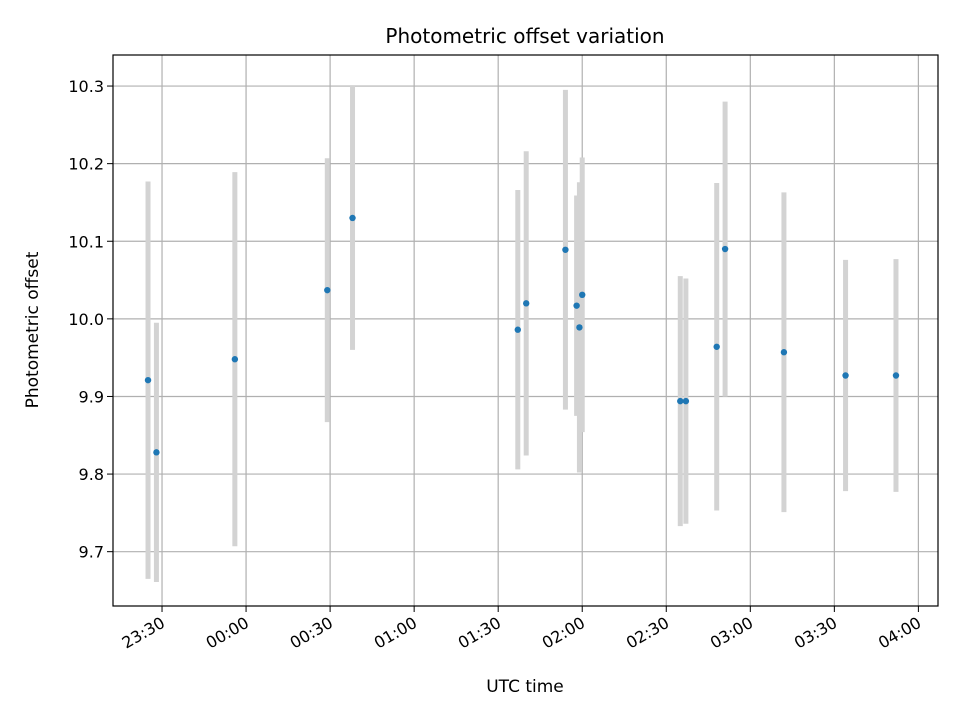  Describe the element at coordinates (524, 36) in the screenshot. I see `chart-title: Photometric offset variation` at that location.